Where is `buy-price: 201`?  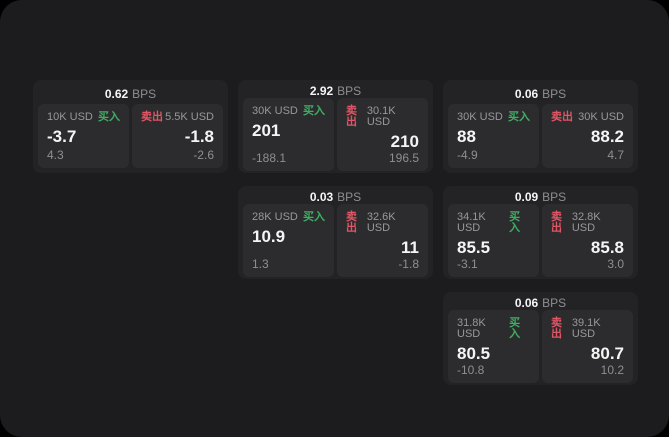
buy-price: 201 is located at coordinates (266, 130).